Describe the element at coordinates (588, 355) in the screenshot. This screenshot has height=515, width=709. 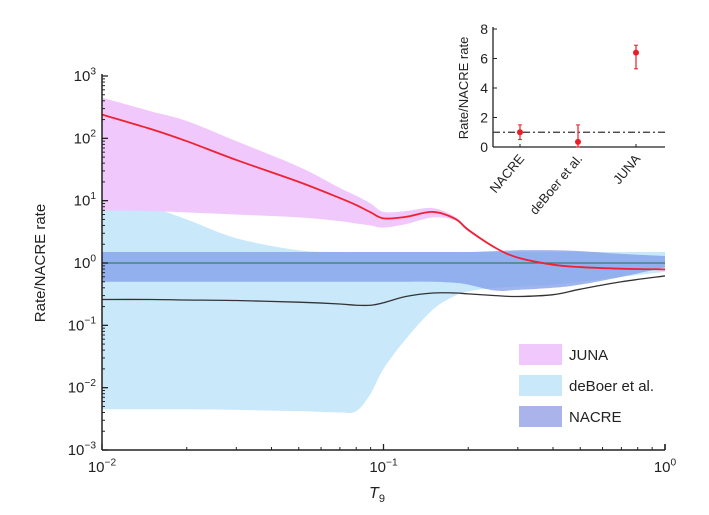
I see `legend-label: JUNA` at that location.